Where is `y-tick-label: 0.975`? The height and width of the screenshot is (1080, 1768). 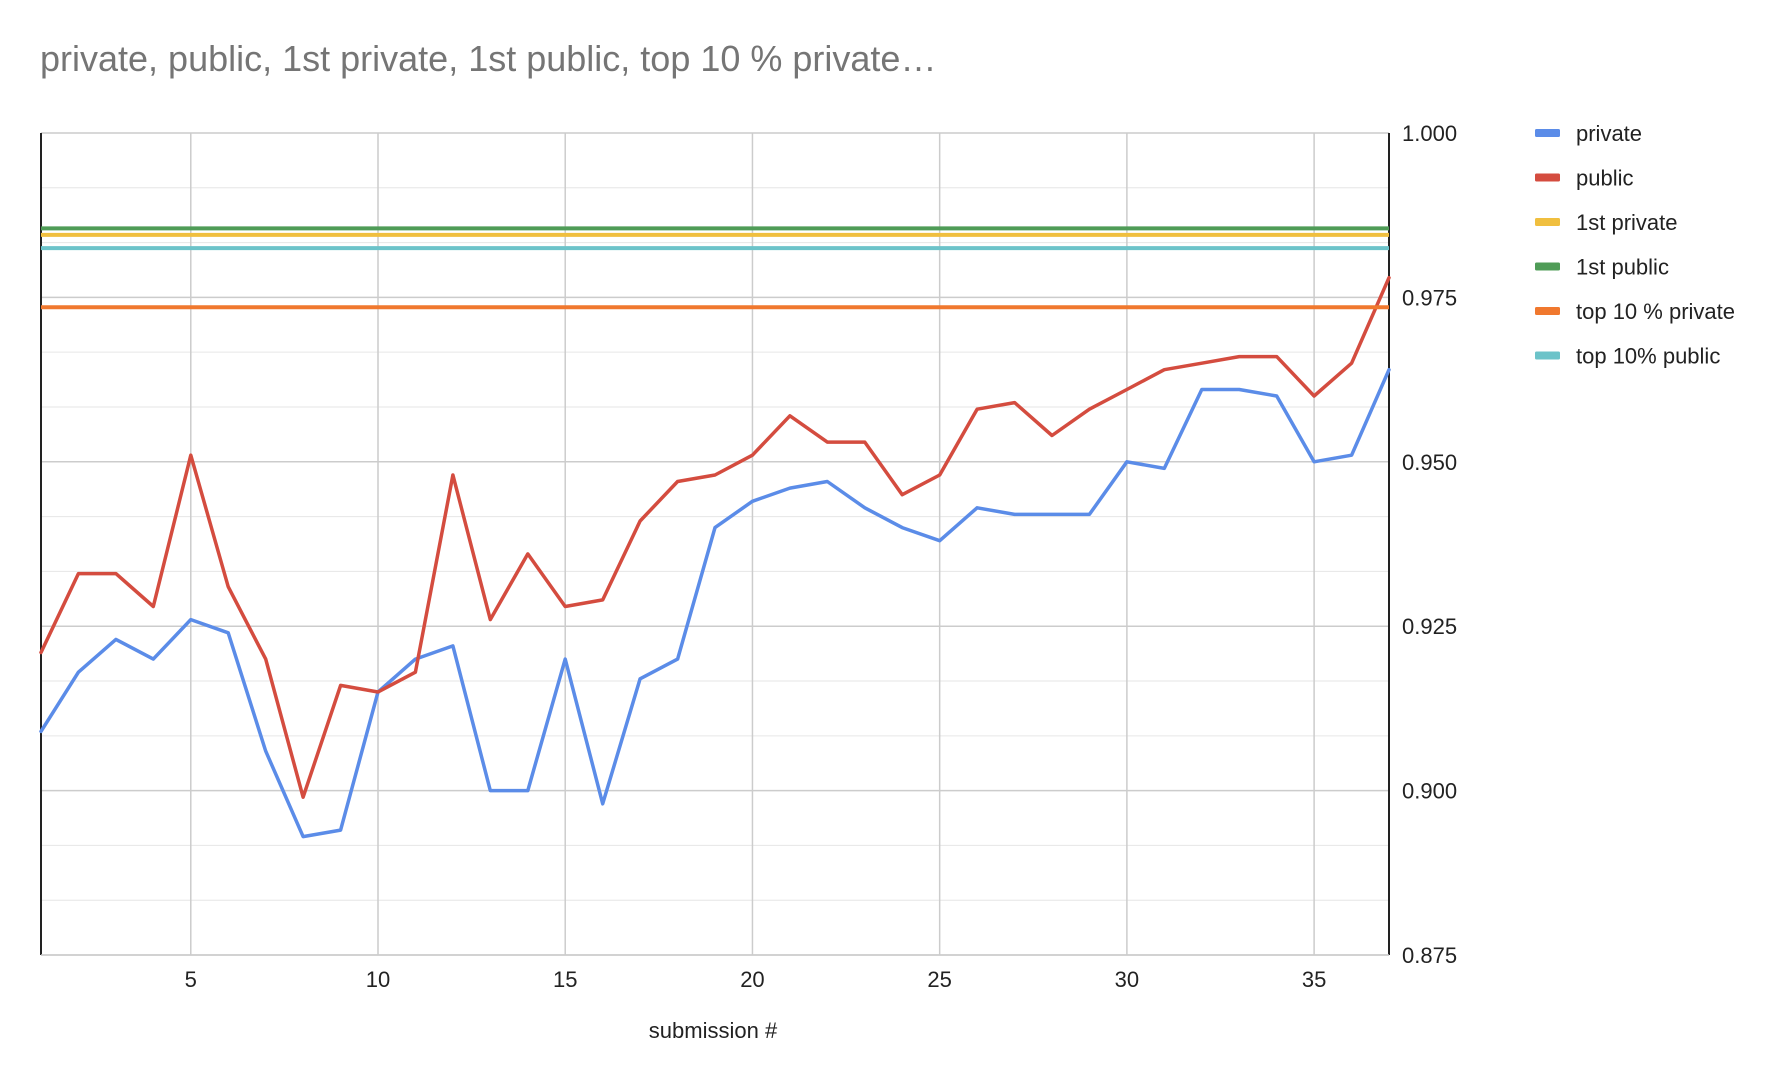
y-tick-label: 0.975 is located at coordinates (1429, 297).